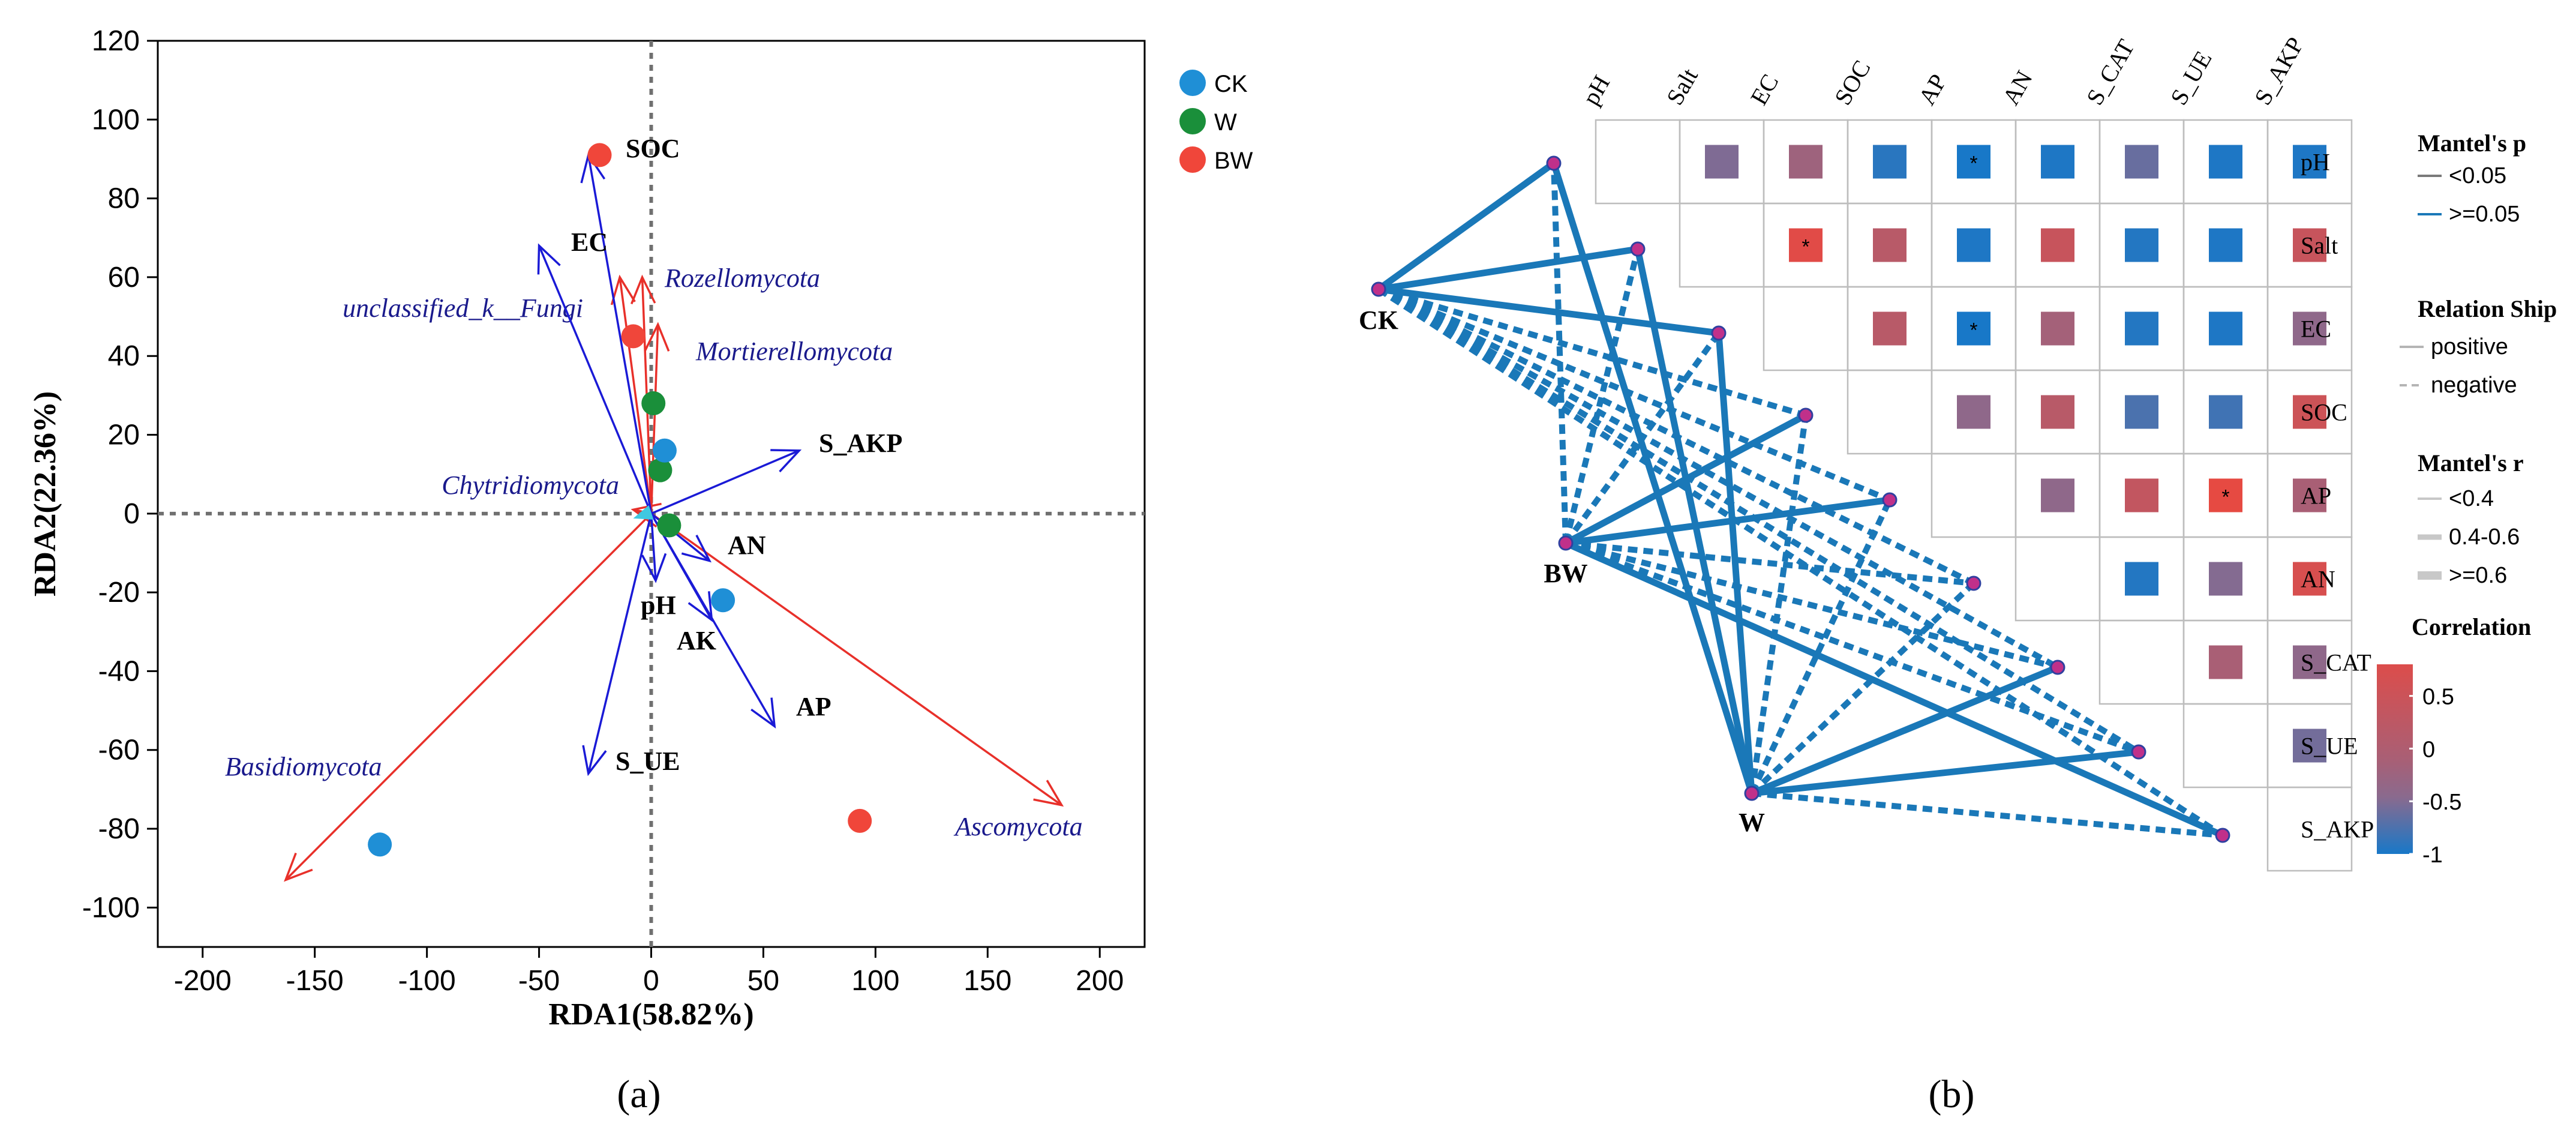 The height and width of the screenshot is (1142, 2576). Describe the element at coordinates (124, 199) in the screenshot. I see `y-tick-label: 80` at that location.